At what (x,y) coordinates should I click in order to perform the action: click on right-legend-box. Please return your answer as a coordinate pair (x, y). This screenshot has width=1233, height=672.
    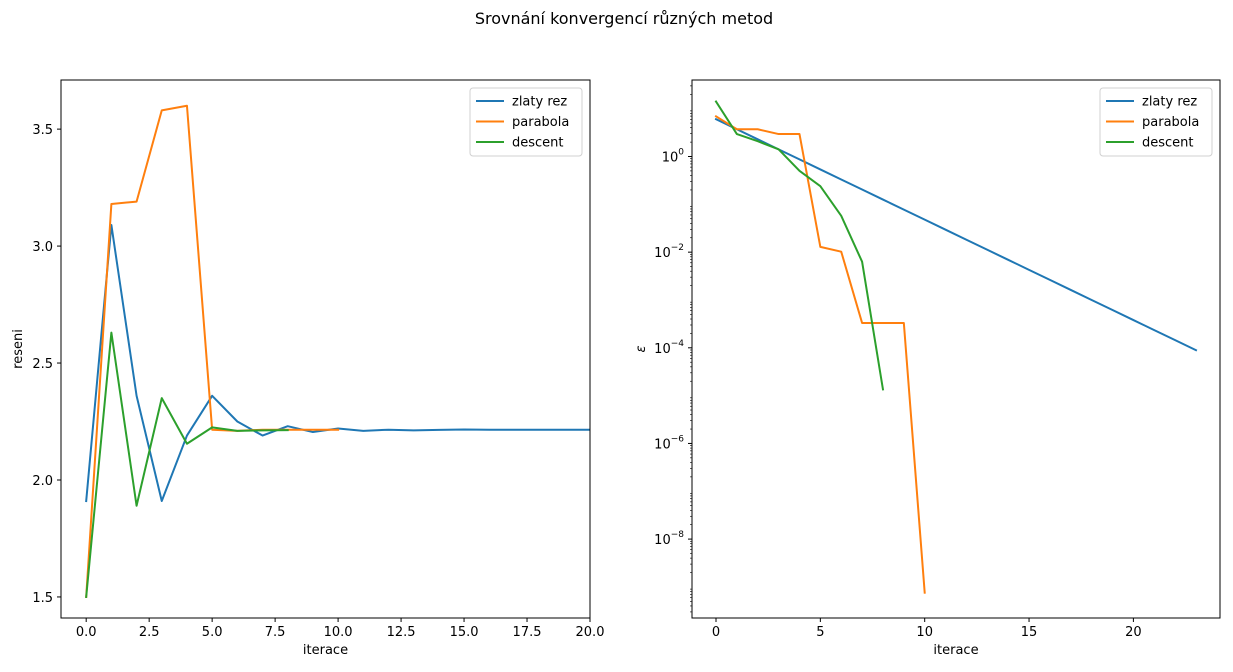
    Looking at the image, I should click on (1156, 122).